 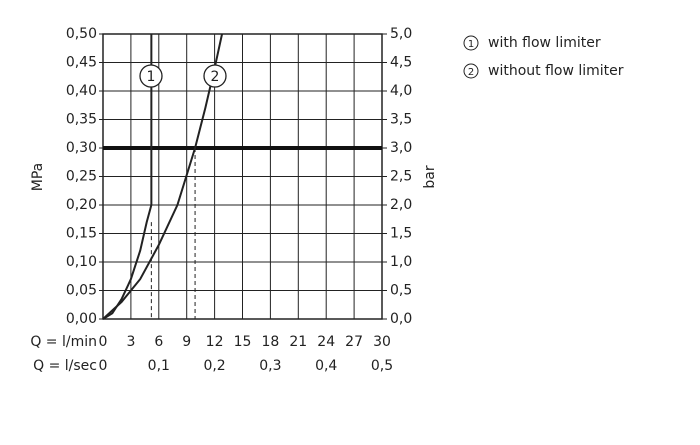 What do you see at coordinates (127, 177) in the screenshot?
I see `series-line` at bounding box center [127, 177].